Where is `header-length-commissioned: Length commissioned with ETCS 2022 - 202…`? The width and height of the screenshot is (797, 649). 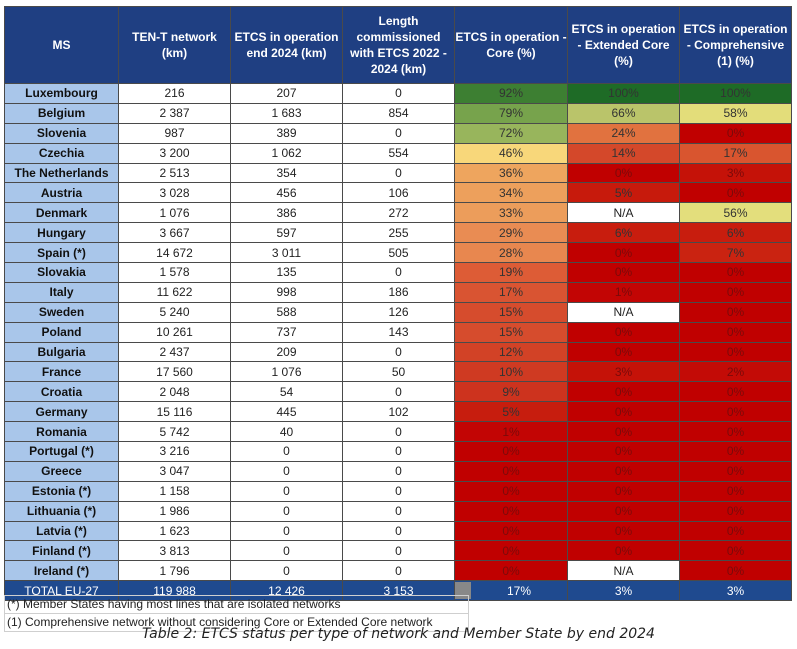
header-length-commissioned: Length commissioned with ETCS 2022 - 202… is located at coordinates (398, 45).